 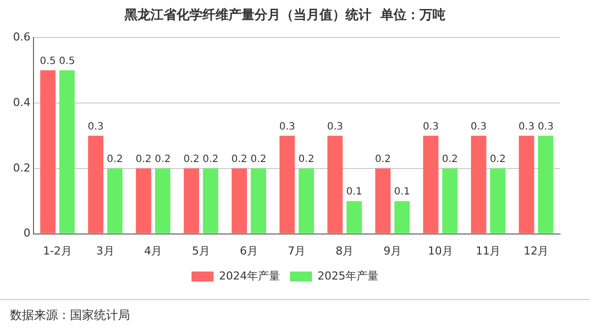 I want to click on x-tick-label: 7月, so click(x=297, y=251).